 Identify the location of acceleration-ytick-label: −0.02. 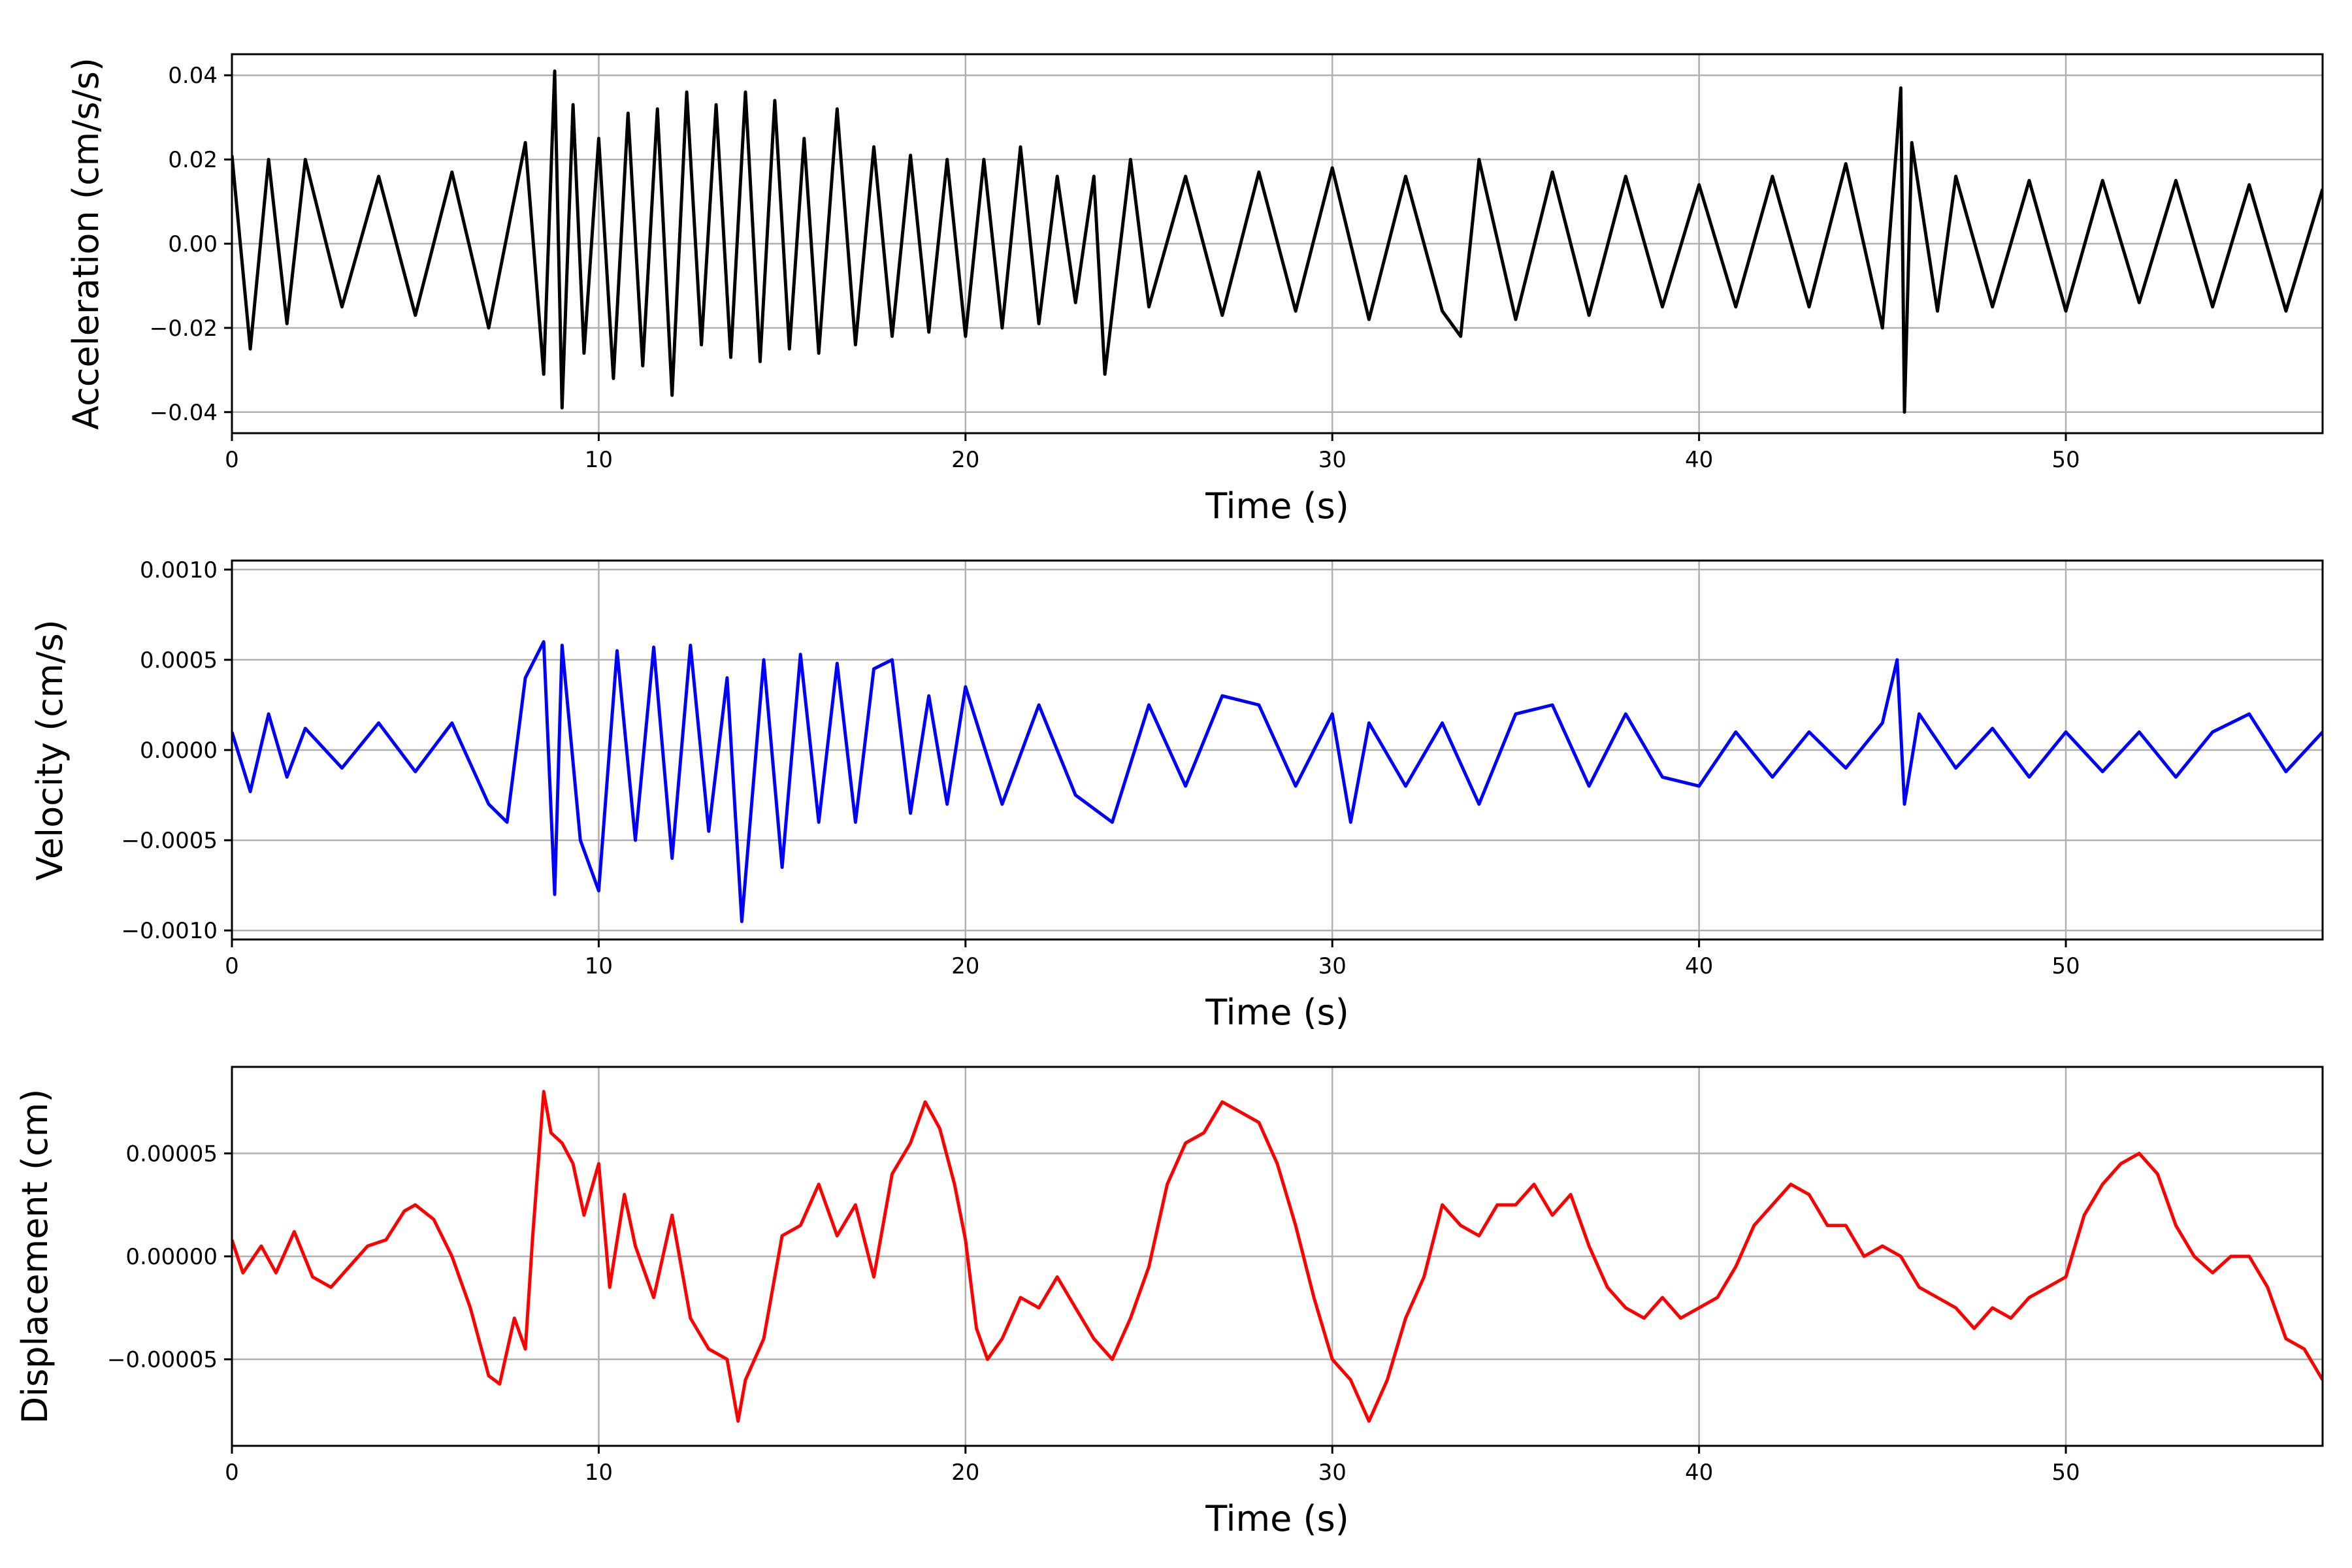
(184, 329).